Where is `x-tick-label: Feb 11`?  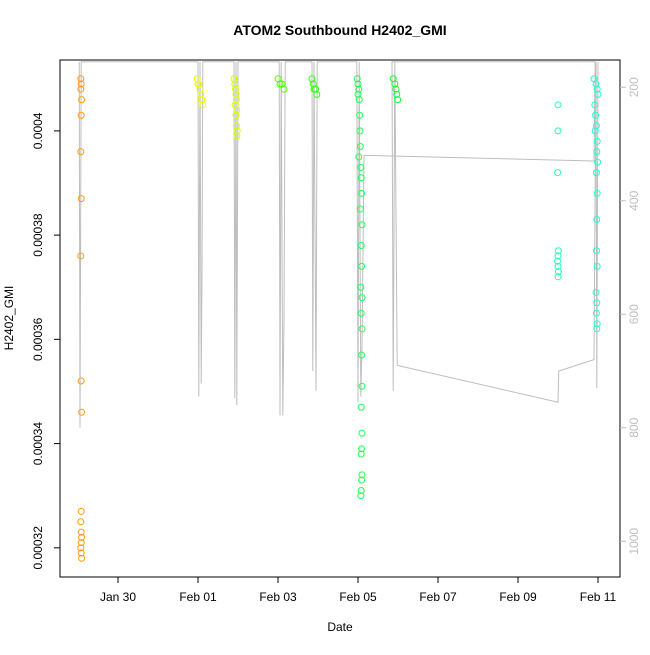 x-tick-label: Feb 11 is located at coordinates (598, 597).